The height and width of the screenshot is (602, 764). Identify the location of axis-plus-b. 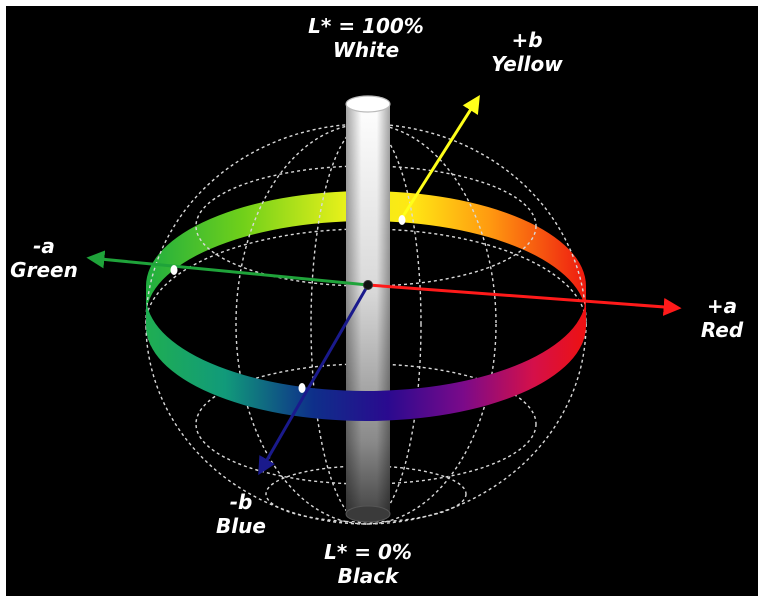
(439, 158).